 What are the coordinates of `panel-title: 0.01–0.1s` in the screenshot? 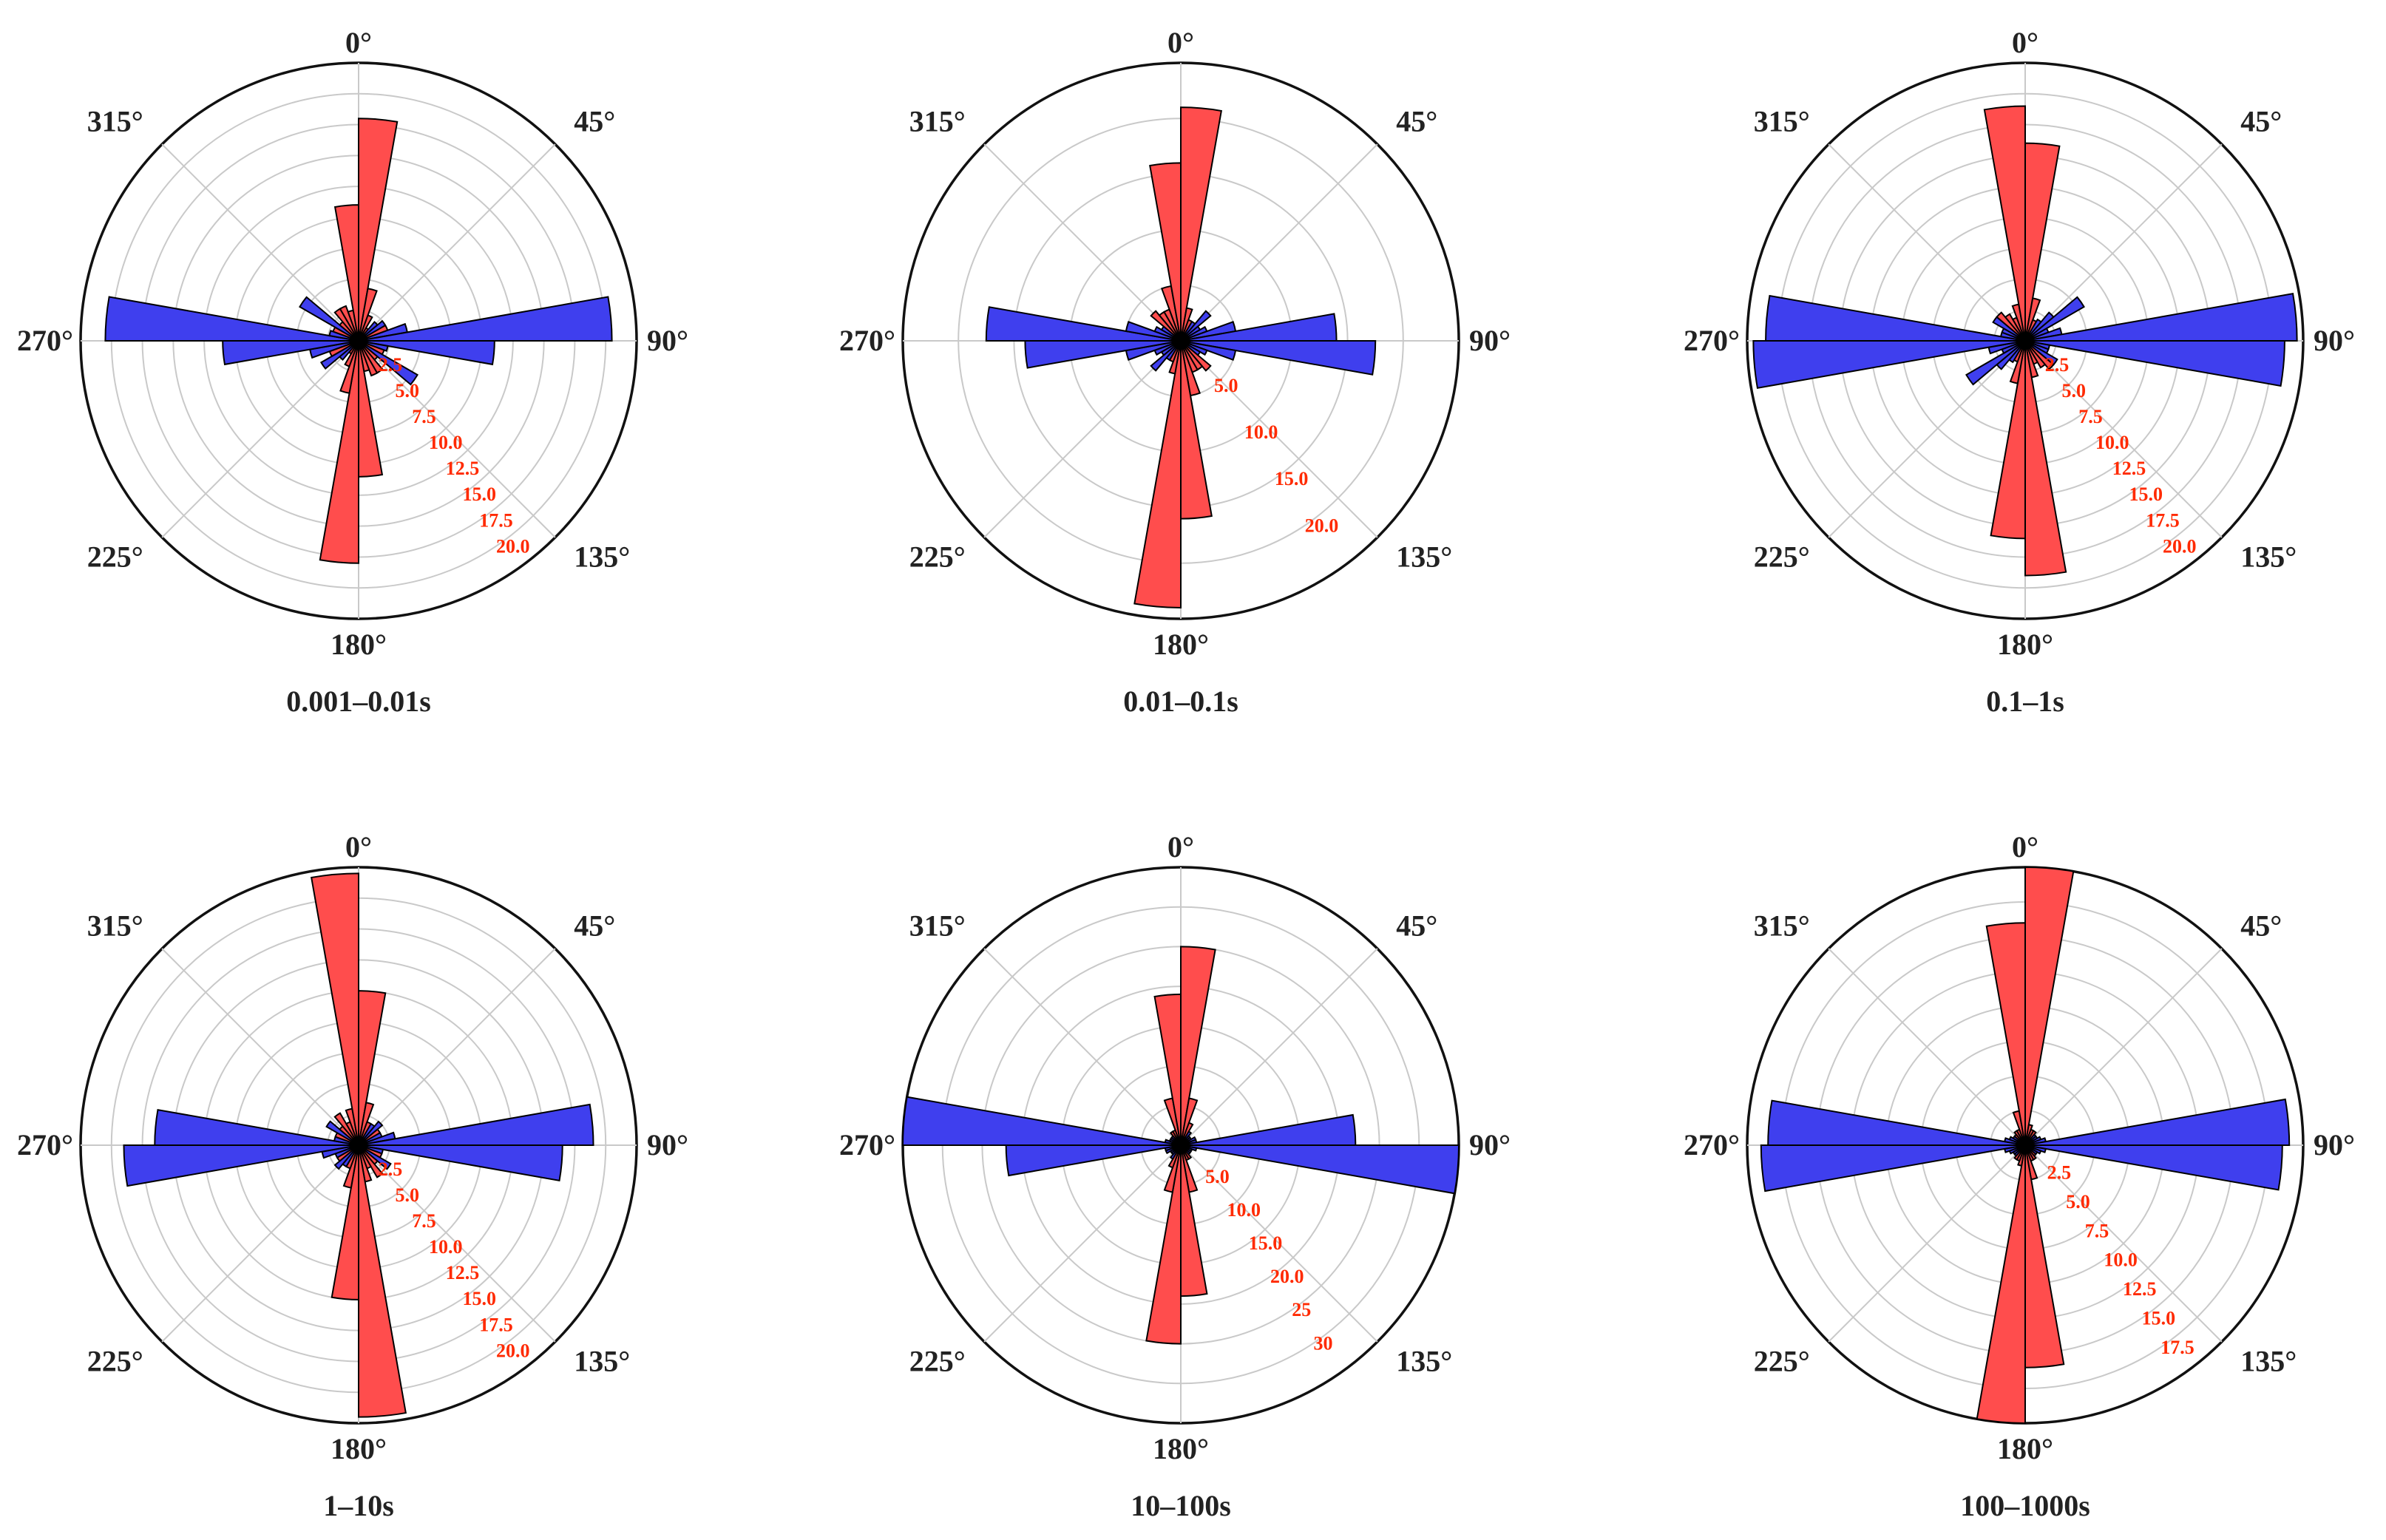 It's located at (1180, 701).